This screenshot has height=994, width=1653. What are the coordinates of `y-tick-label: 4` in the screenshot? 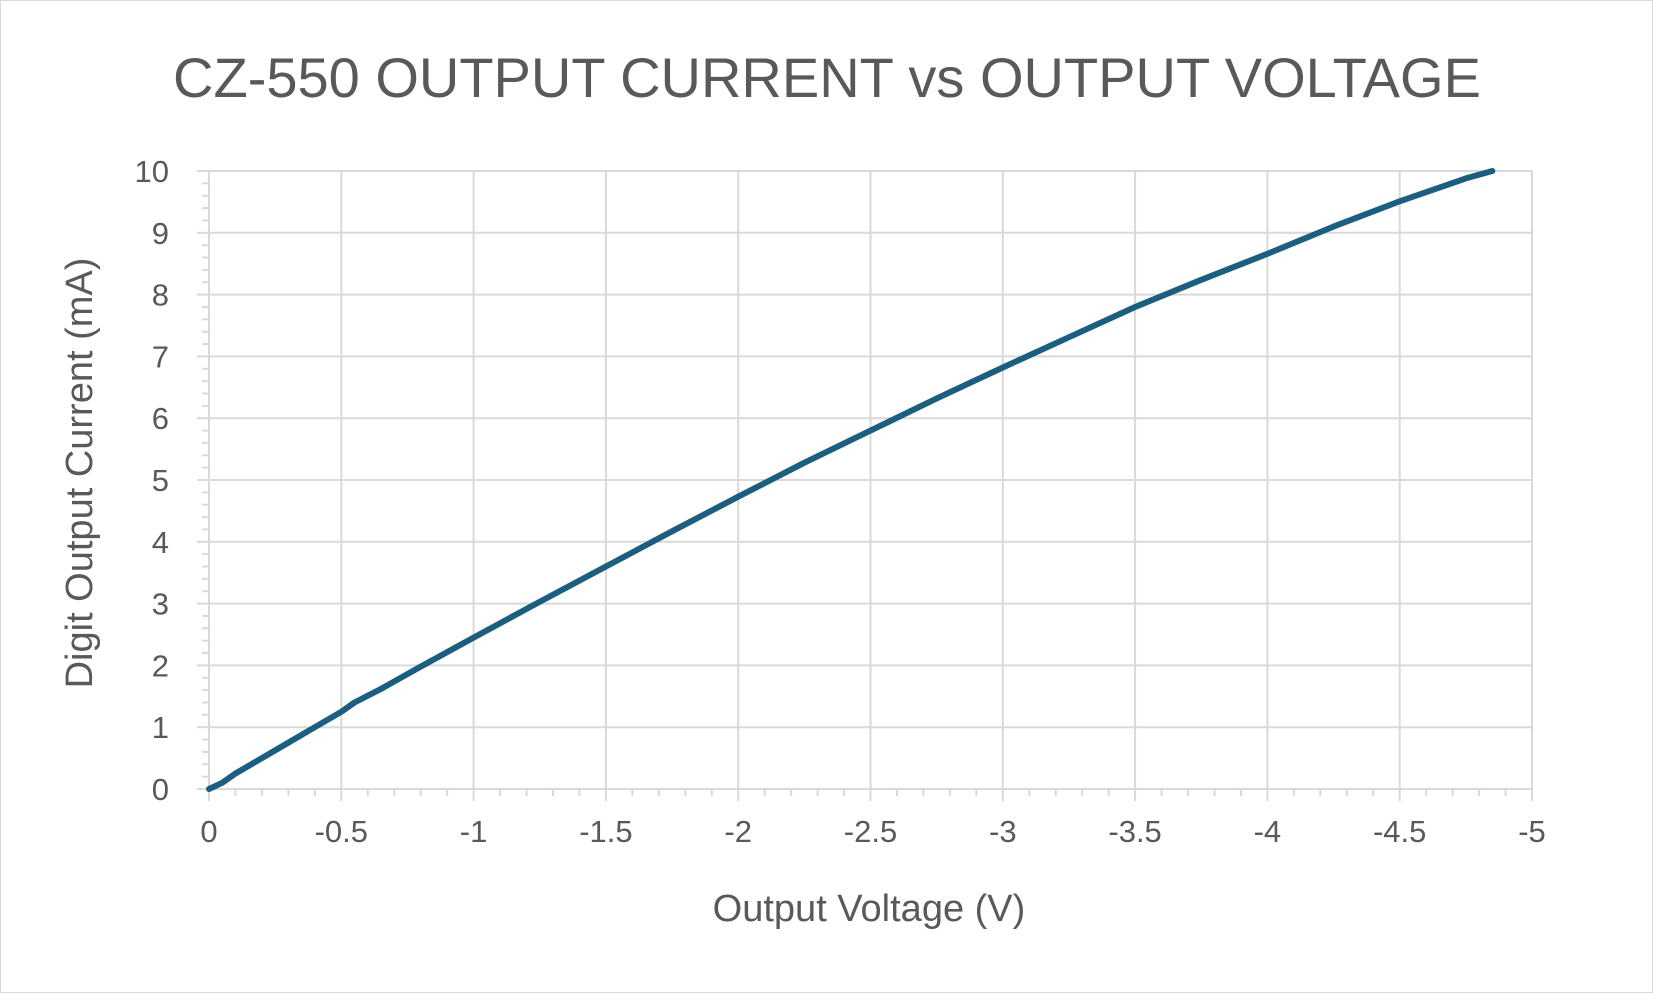 It's located at (160, 542).